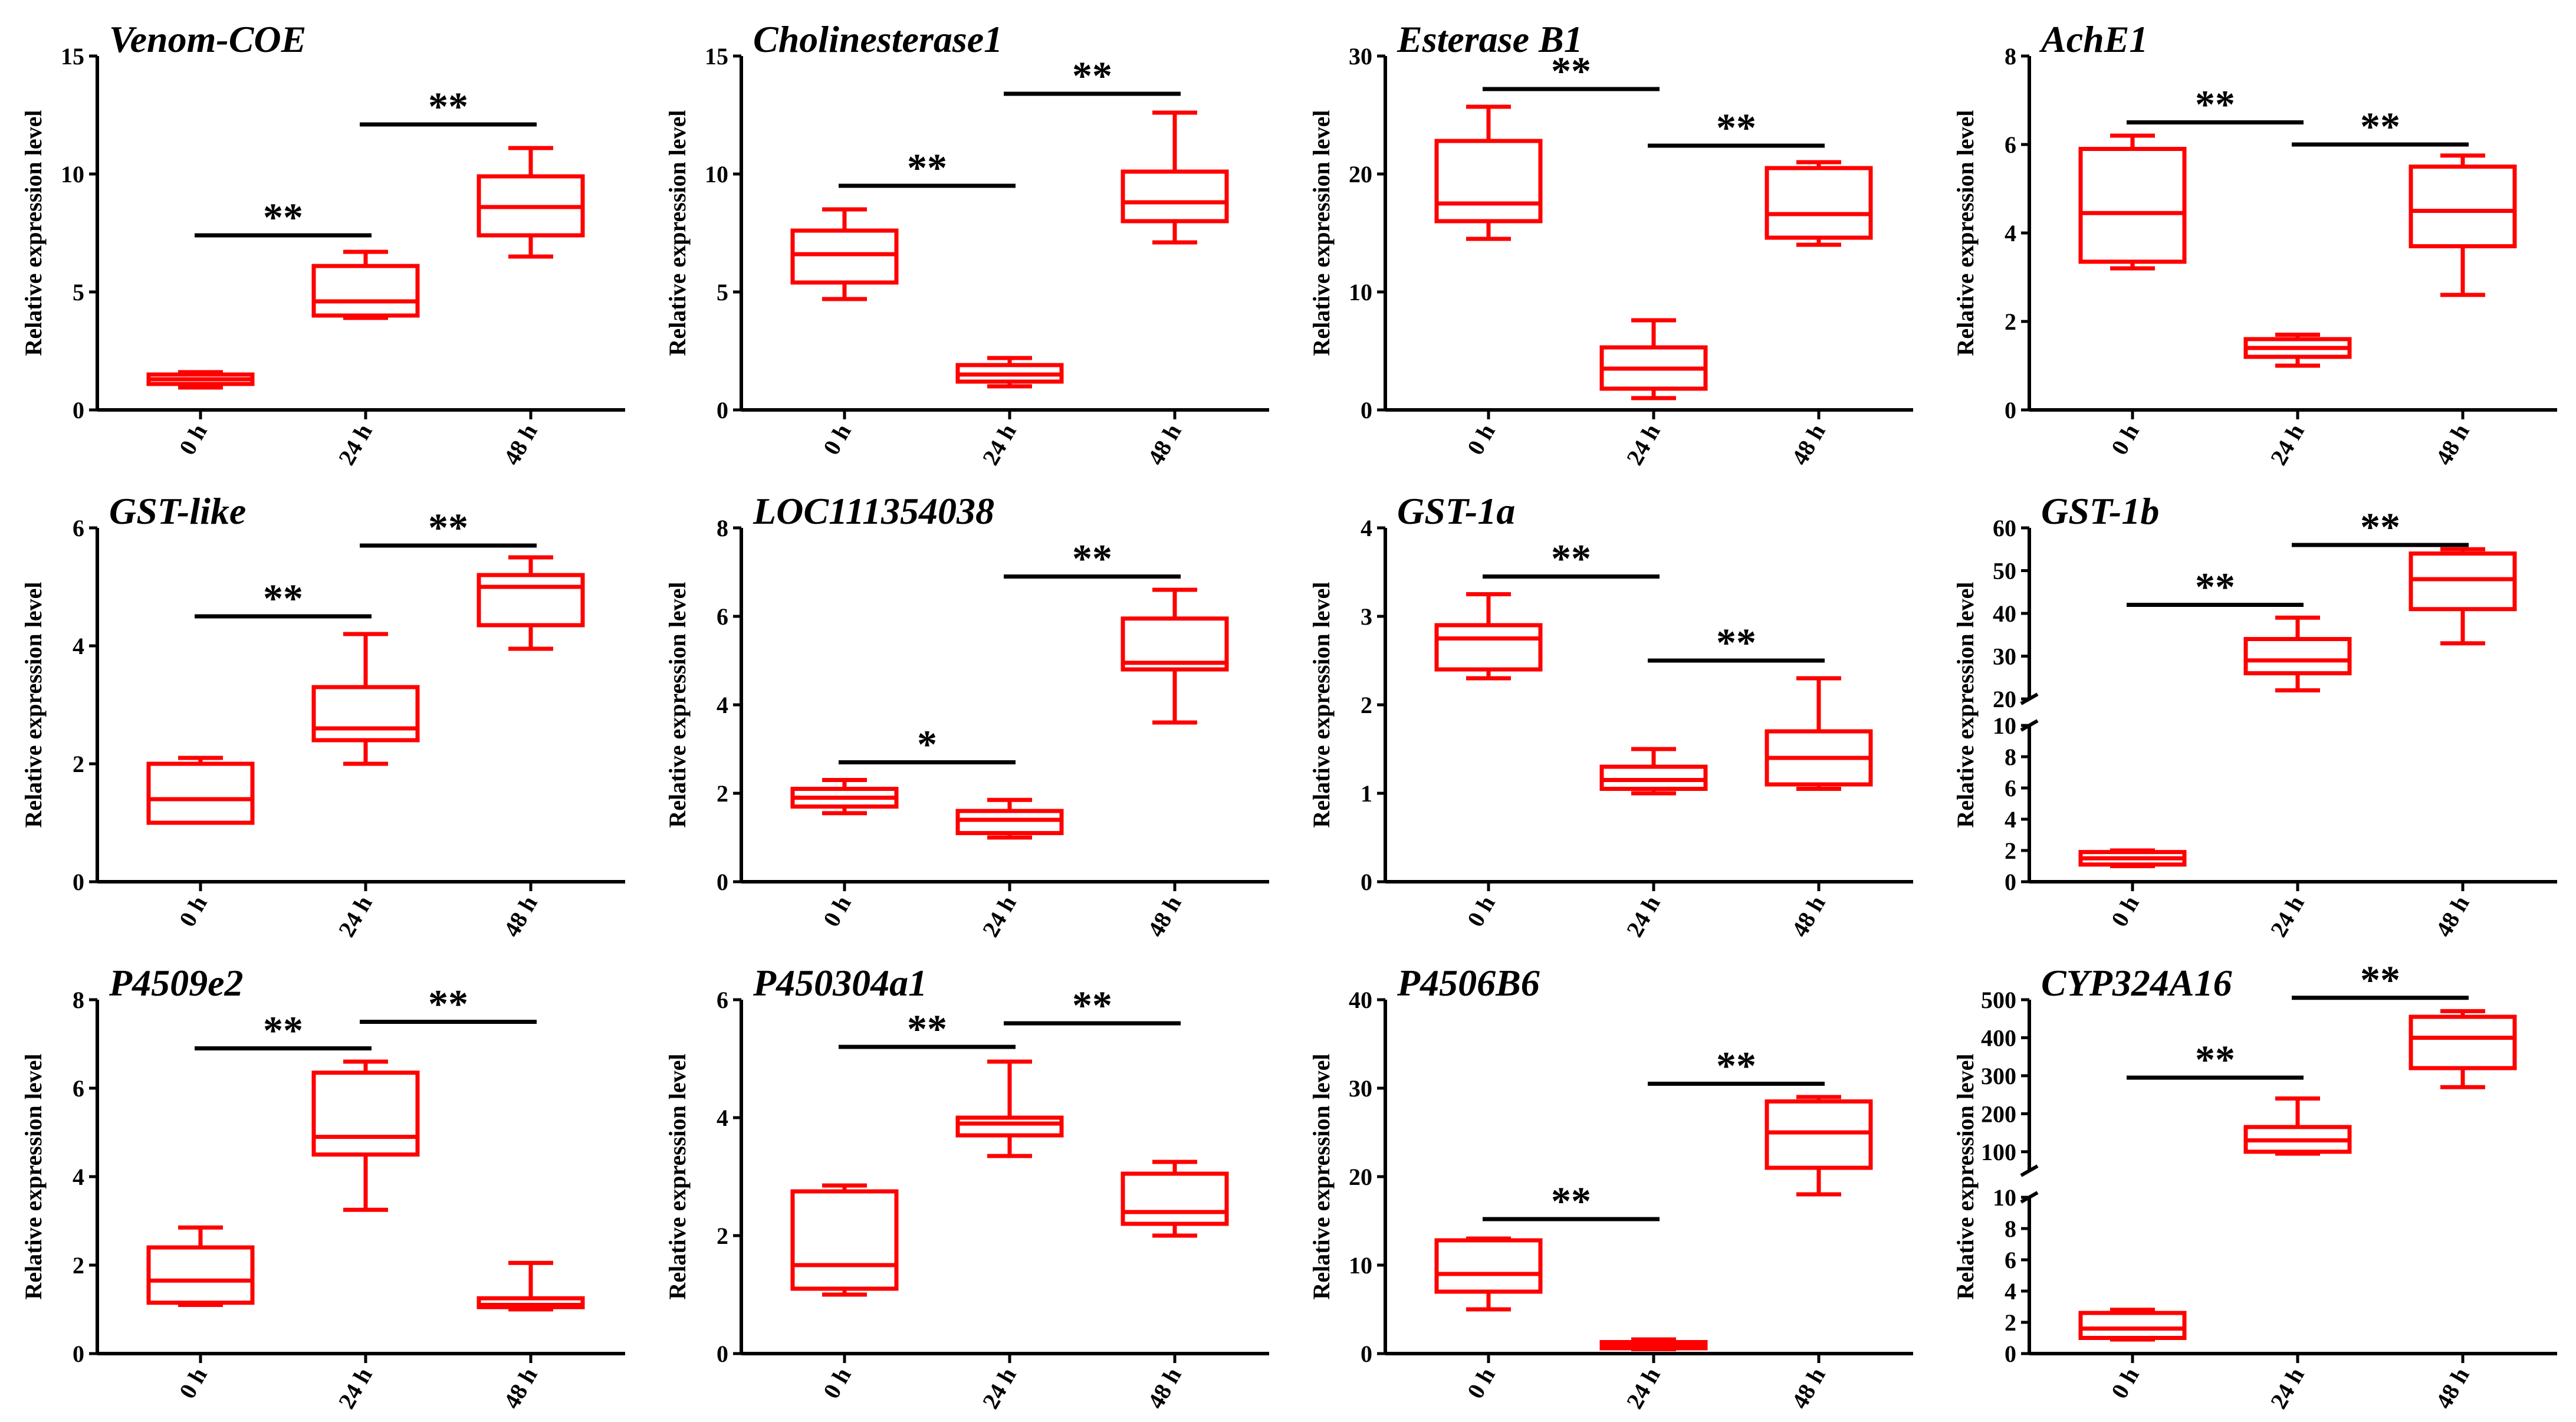  Describe the element at coordinates (723, 292) in the screenshot. I see `y-tick-label: 5` at that location.